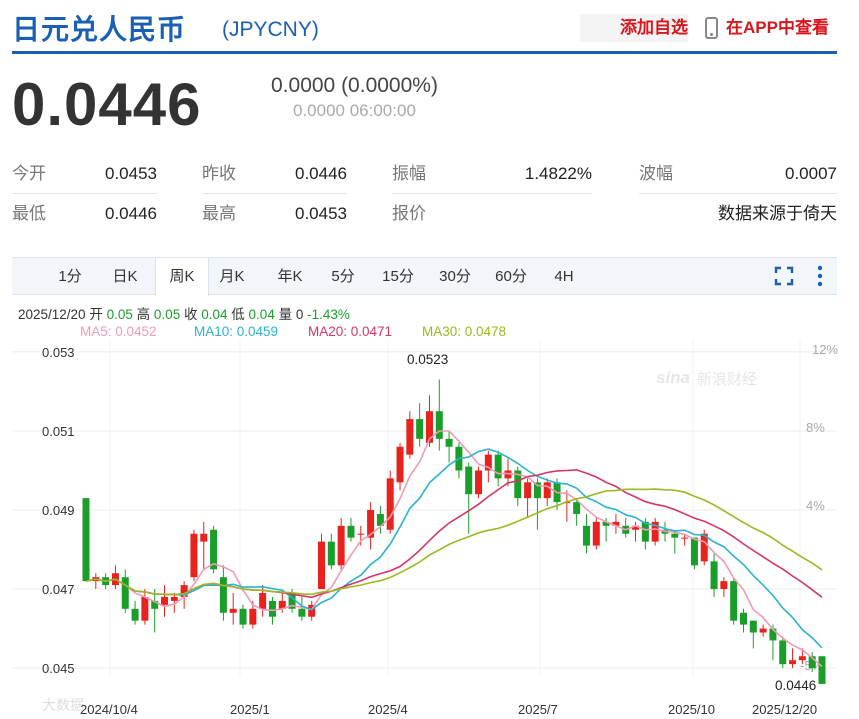 The width and height of the screenshot is (859, 719). Describe the element at coordinates (350, 331) in the screenshot. I see `ma20-legend: MA20: 0.0471` at that location.